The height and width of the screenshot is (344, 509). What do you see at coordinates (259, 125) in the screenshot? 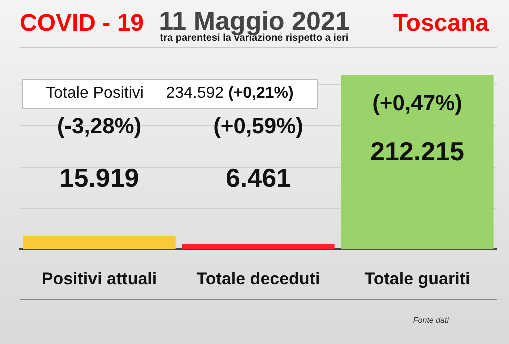
I see `annotation: (+0,59%)` at bounding box center [259, 125].